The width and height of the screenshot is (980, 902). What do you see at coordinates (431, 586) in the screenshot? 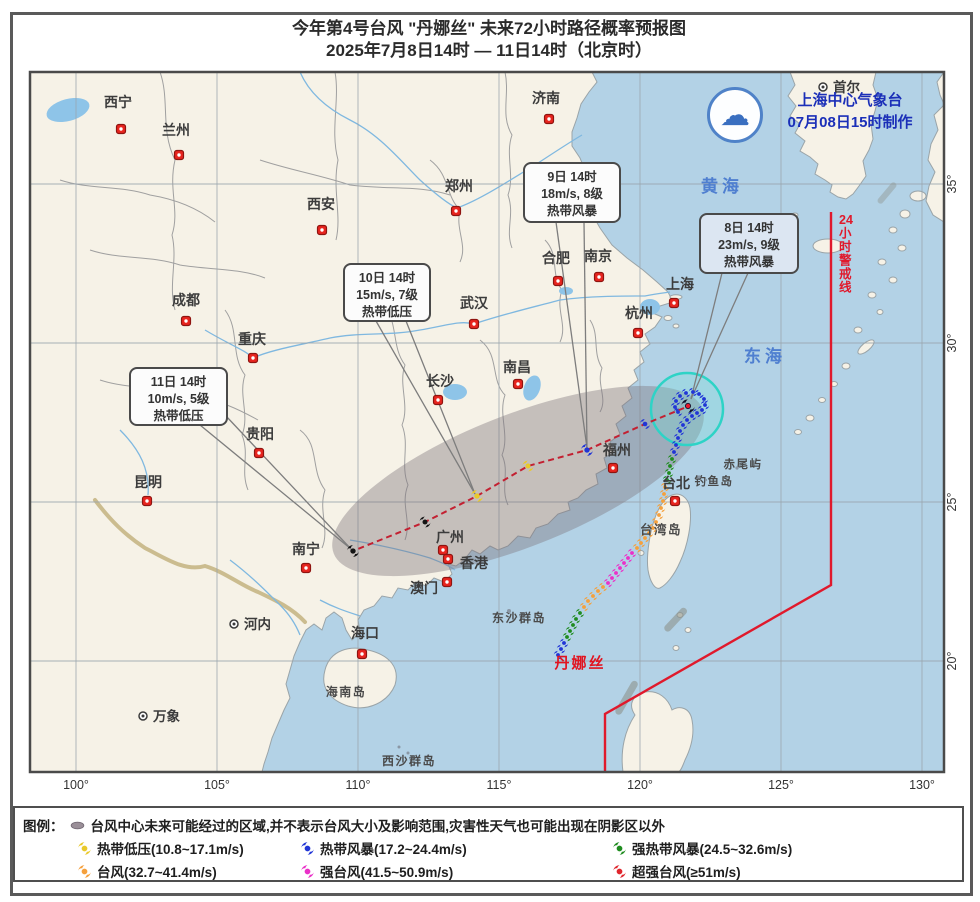
I see `city: 澳门` at bounding box center [431, 586].